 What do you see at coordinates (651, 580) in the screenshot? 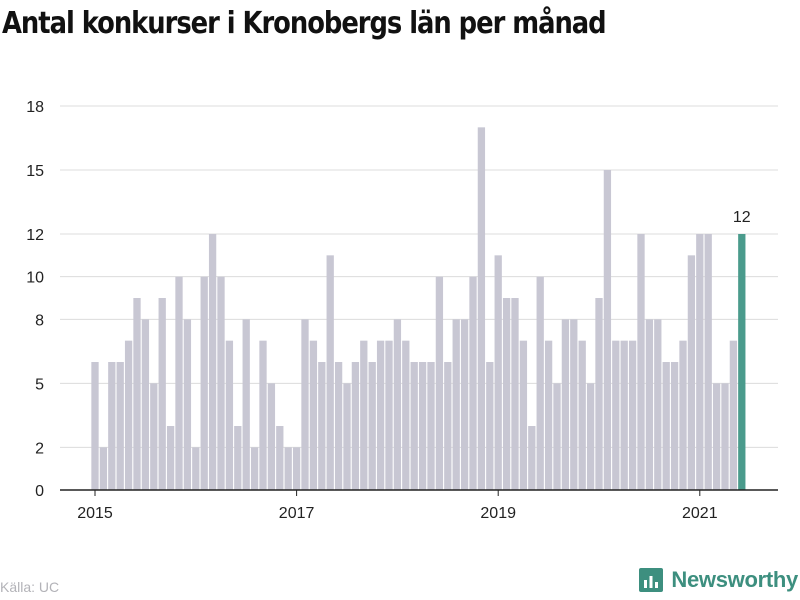
I see `chart-icon` at bounding box center [651, 580].